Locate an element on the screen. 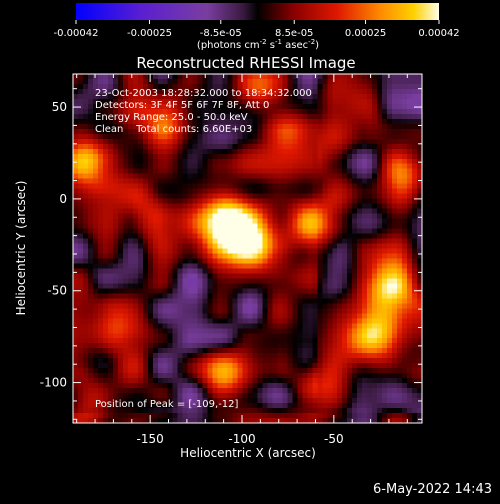 The image size is (500, 504). annotation-energy-range: Energy Range: 25.0 - 50.0 keV is located at coordinates (171, 117).